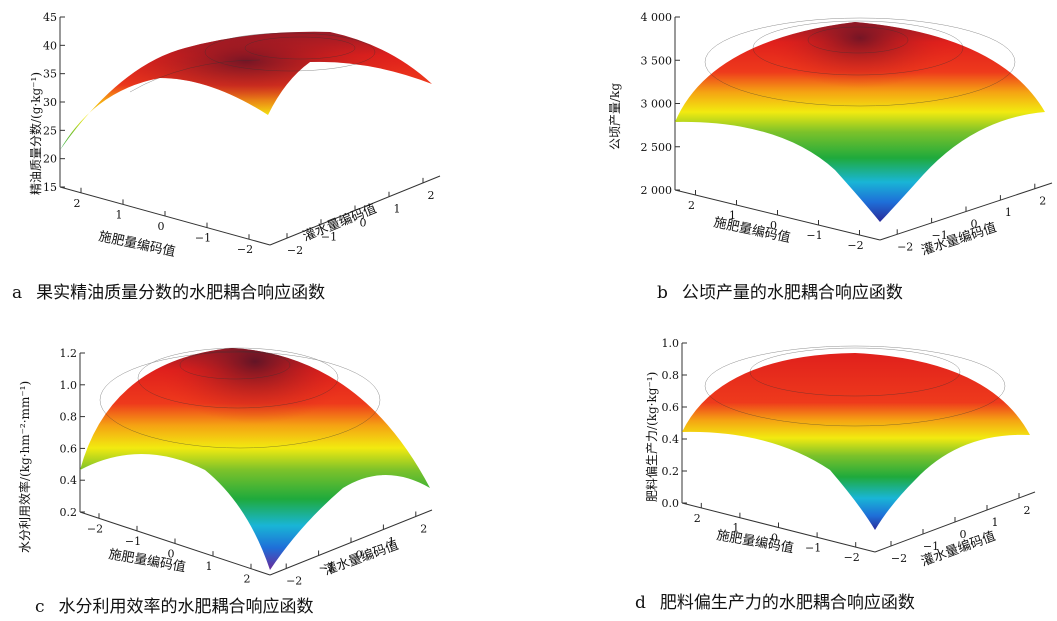 The height and width of the screenshot is (621, 1057). What do you see at coordinates (50, 130) in the screenshot?
I see `y-tick-label-a: 25` at bounding box center [50, 130].